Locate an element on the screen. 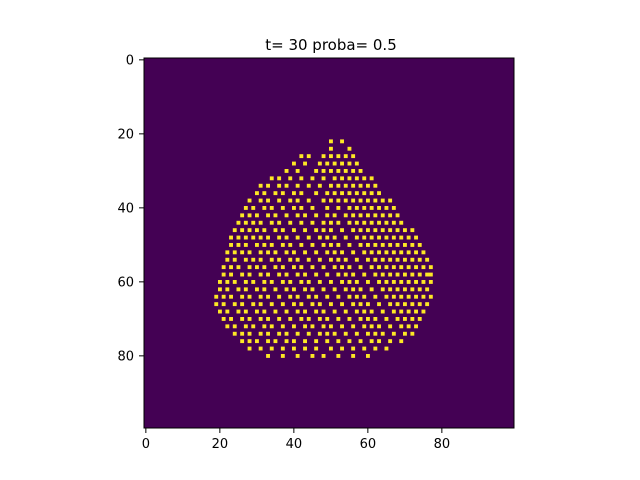  x-tick-label: 40 is located at coordinates (294, 444).